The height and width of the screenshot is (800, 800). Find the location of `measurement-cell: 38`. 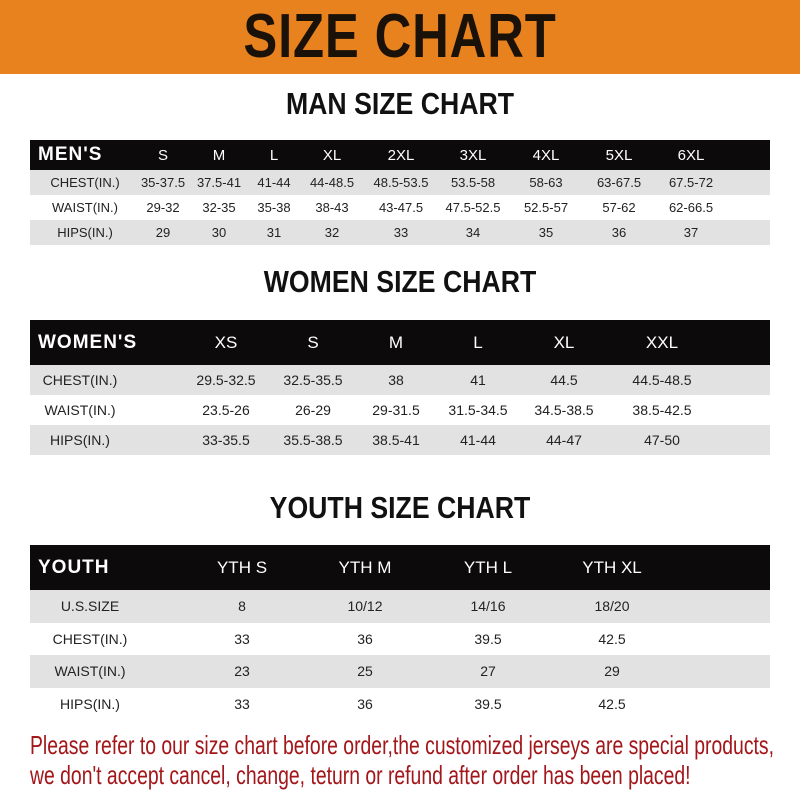

measurement-cell: 38 is located at coordinates (396, 380).